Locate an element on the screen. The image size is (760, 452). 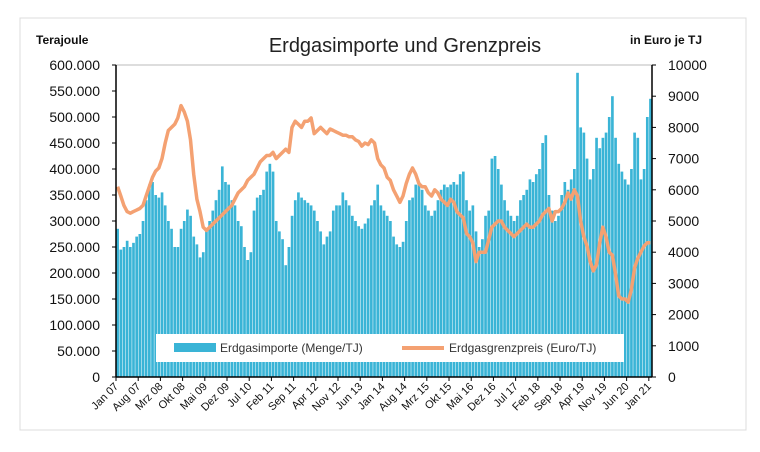
left-tick-label: 250.000 is located at coordinates (74, 247).